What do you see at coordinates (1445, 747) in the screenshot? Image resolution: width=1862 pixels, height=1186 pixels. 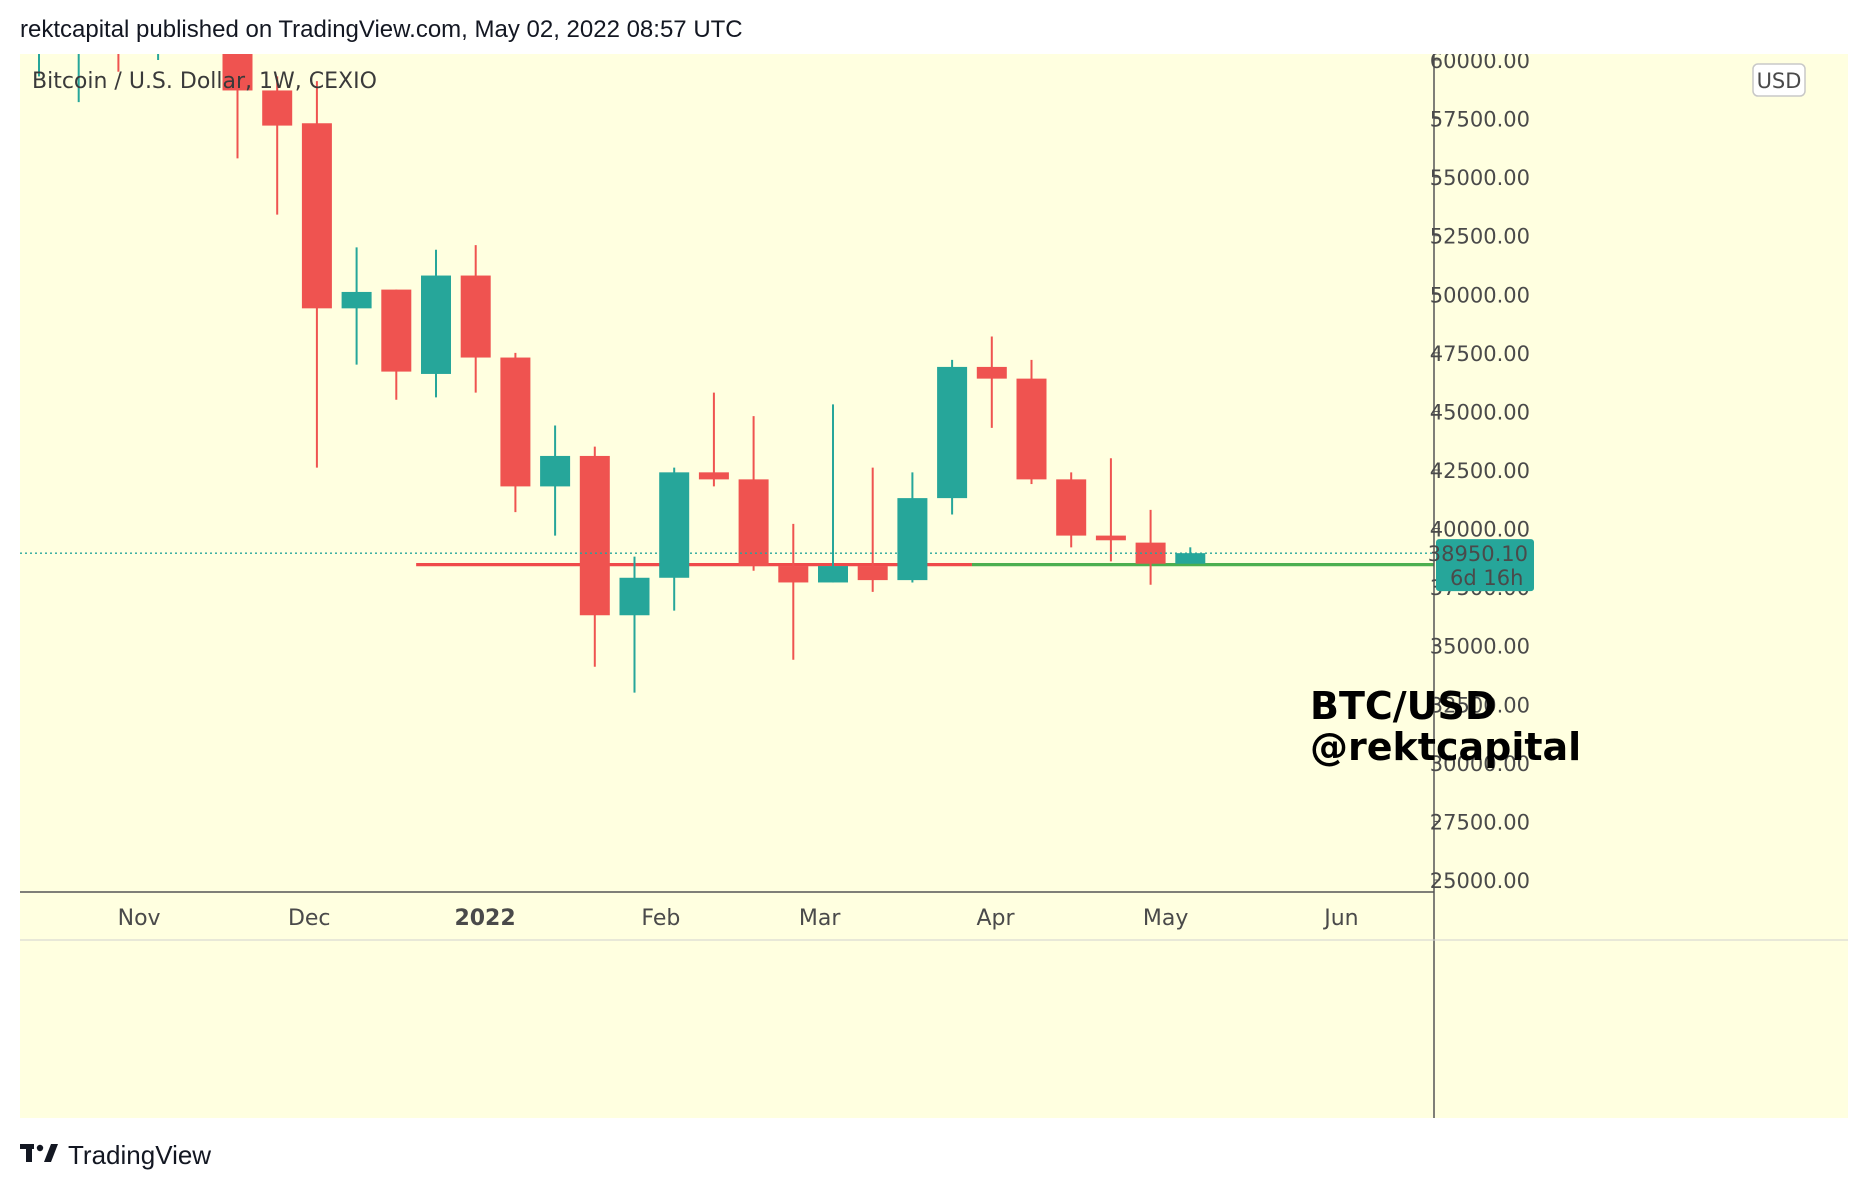 I see `watermark-author: @rektcapital` at bounding box center [1445, 747].